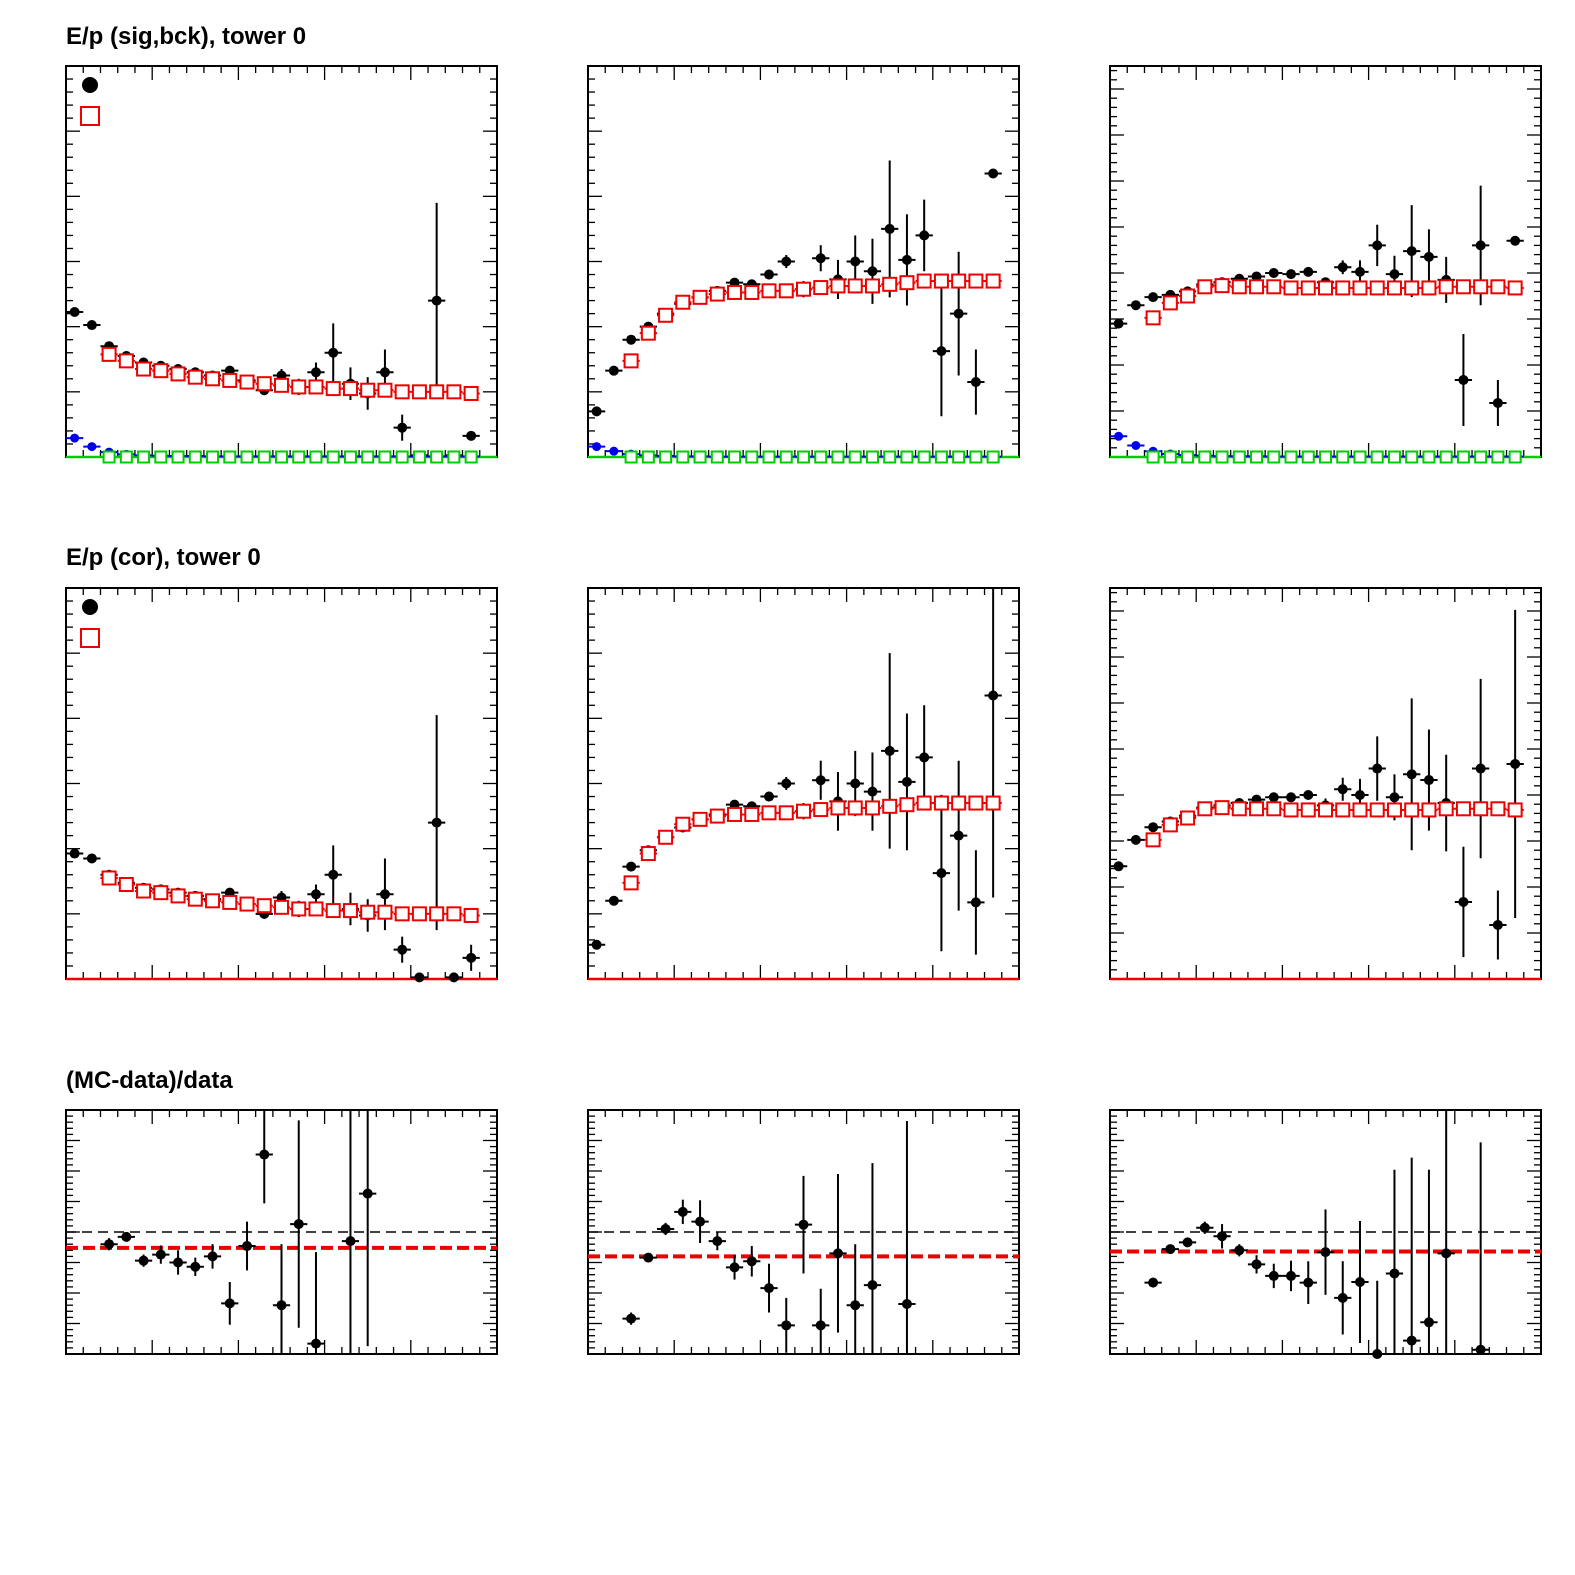 This screenshot has width=1575, height=1575. What do you see at coordinates (614, 451) in the screenshot?
I see `bck-data-point` at bounding box center [614, 451].